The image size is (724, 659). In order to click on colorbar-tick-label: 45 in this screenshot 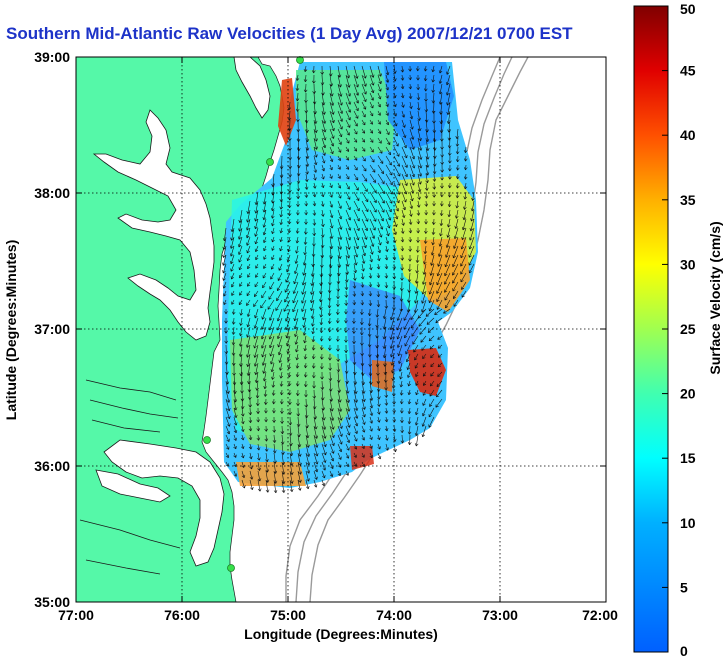, I will do `click(688, 71)`.